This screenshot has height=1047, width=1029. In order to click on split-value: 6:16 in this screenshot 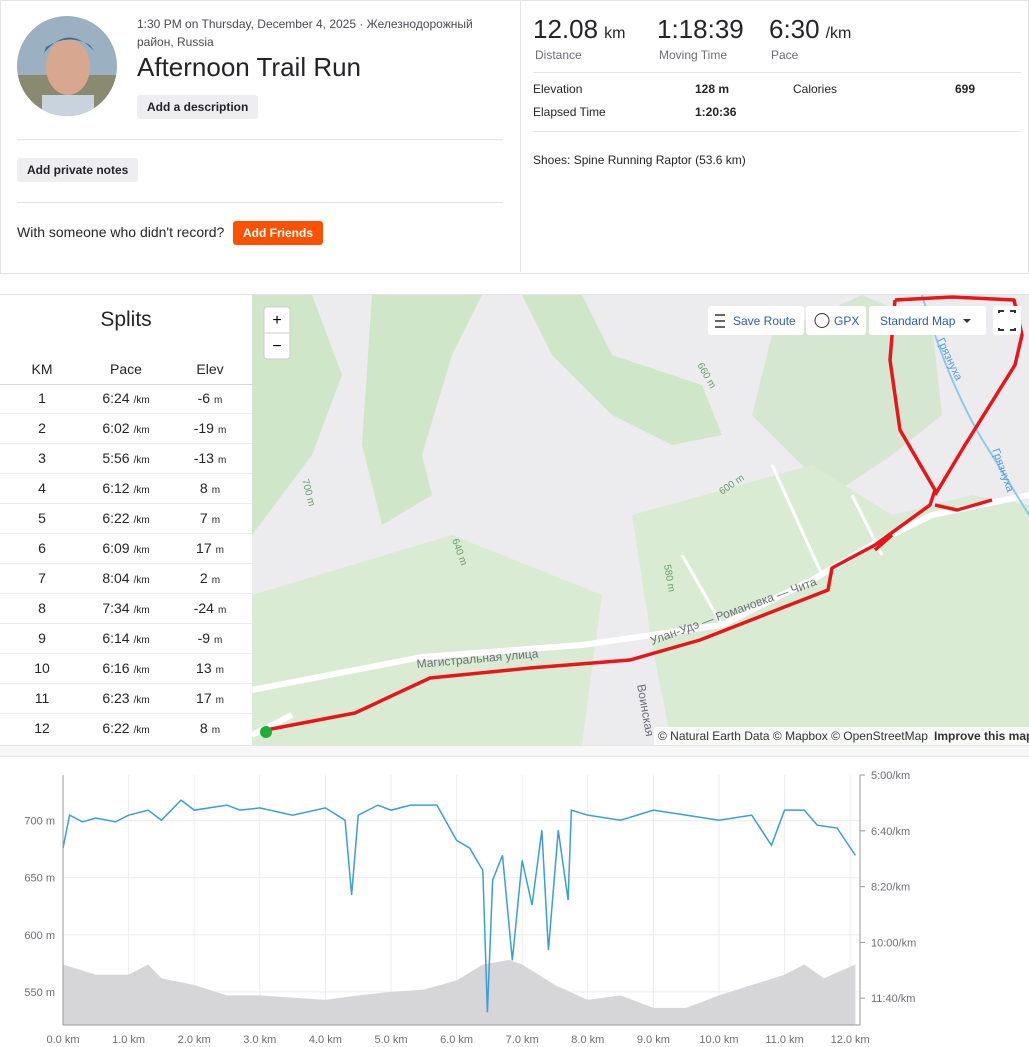, I will do `click(116, 668)`.